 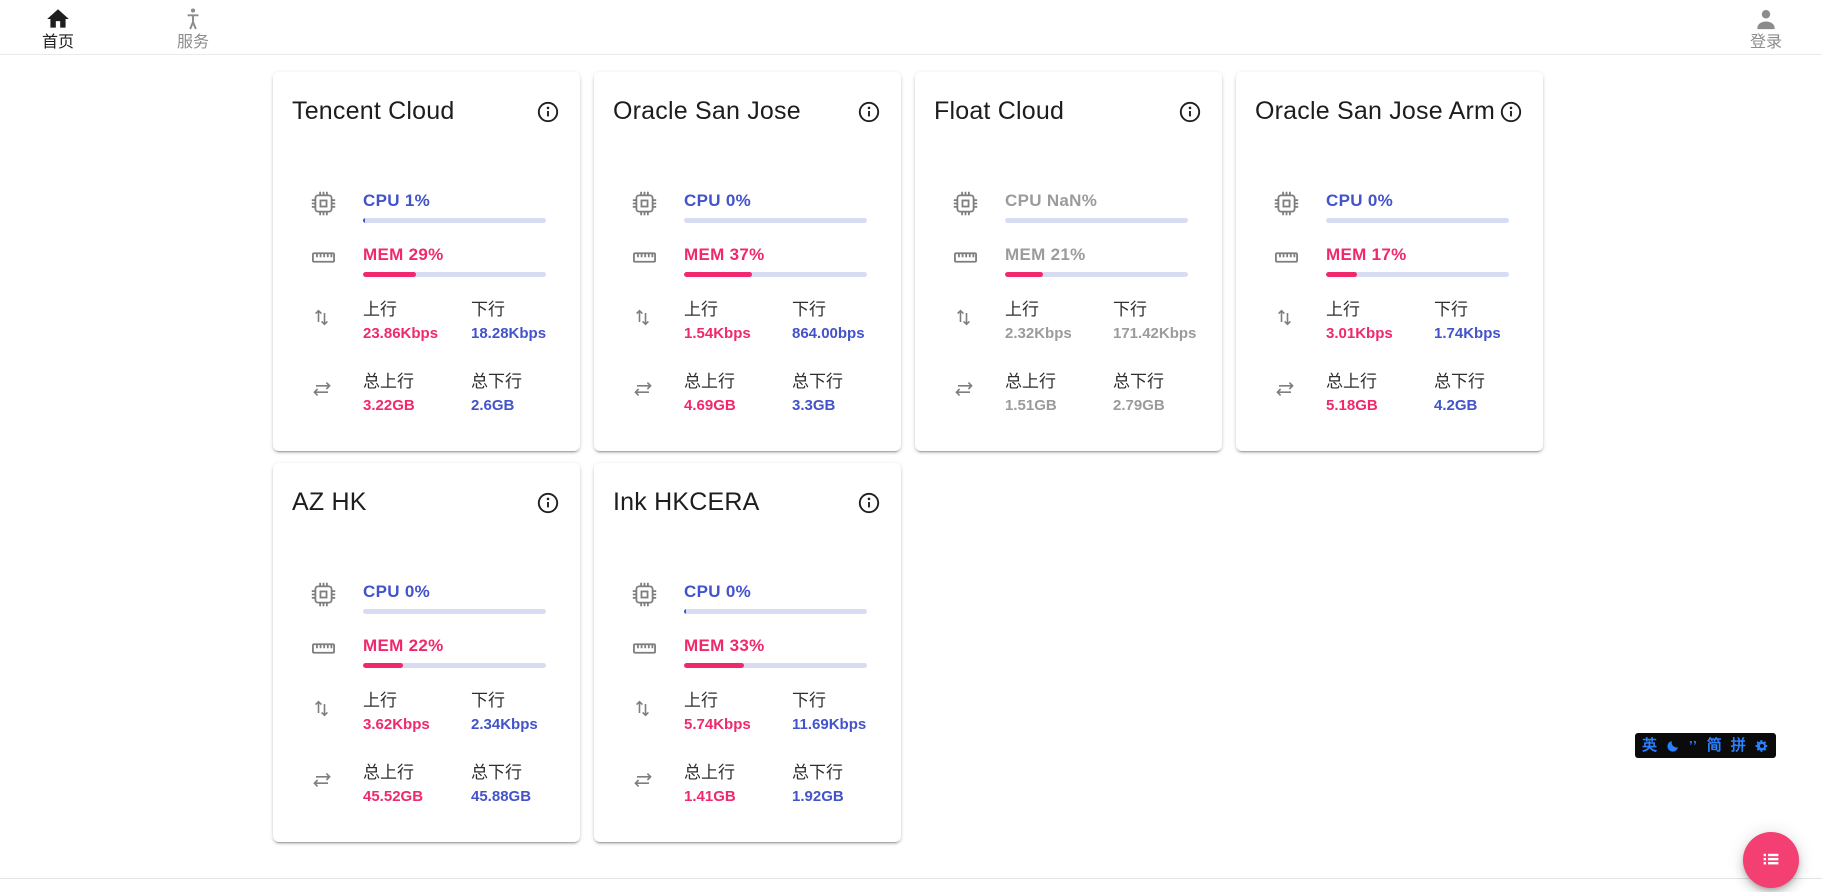 What do you see at coordinates (57, 42) in the screenshot?
I see `nav-home-label: 首页` at bounding box center [57, 42].